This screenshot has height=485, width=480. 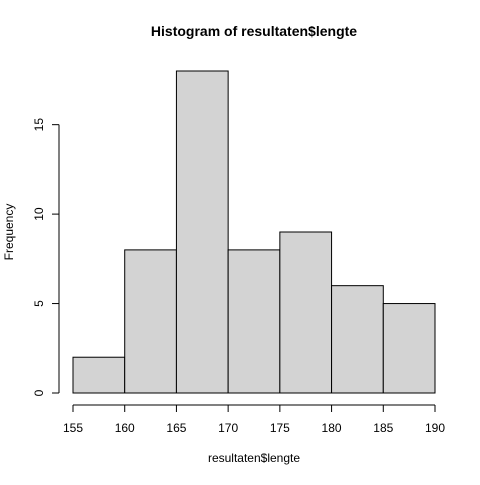 What do you see at coordinates (280, 428) in the screenshot?
I see `x-tick-label: 175` at bounding box center [280, 428].